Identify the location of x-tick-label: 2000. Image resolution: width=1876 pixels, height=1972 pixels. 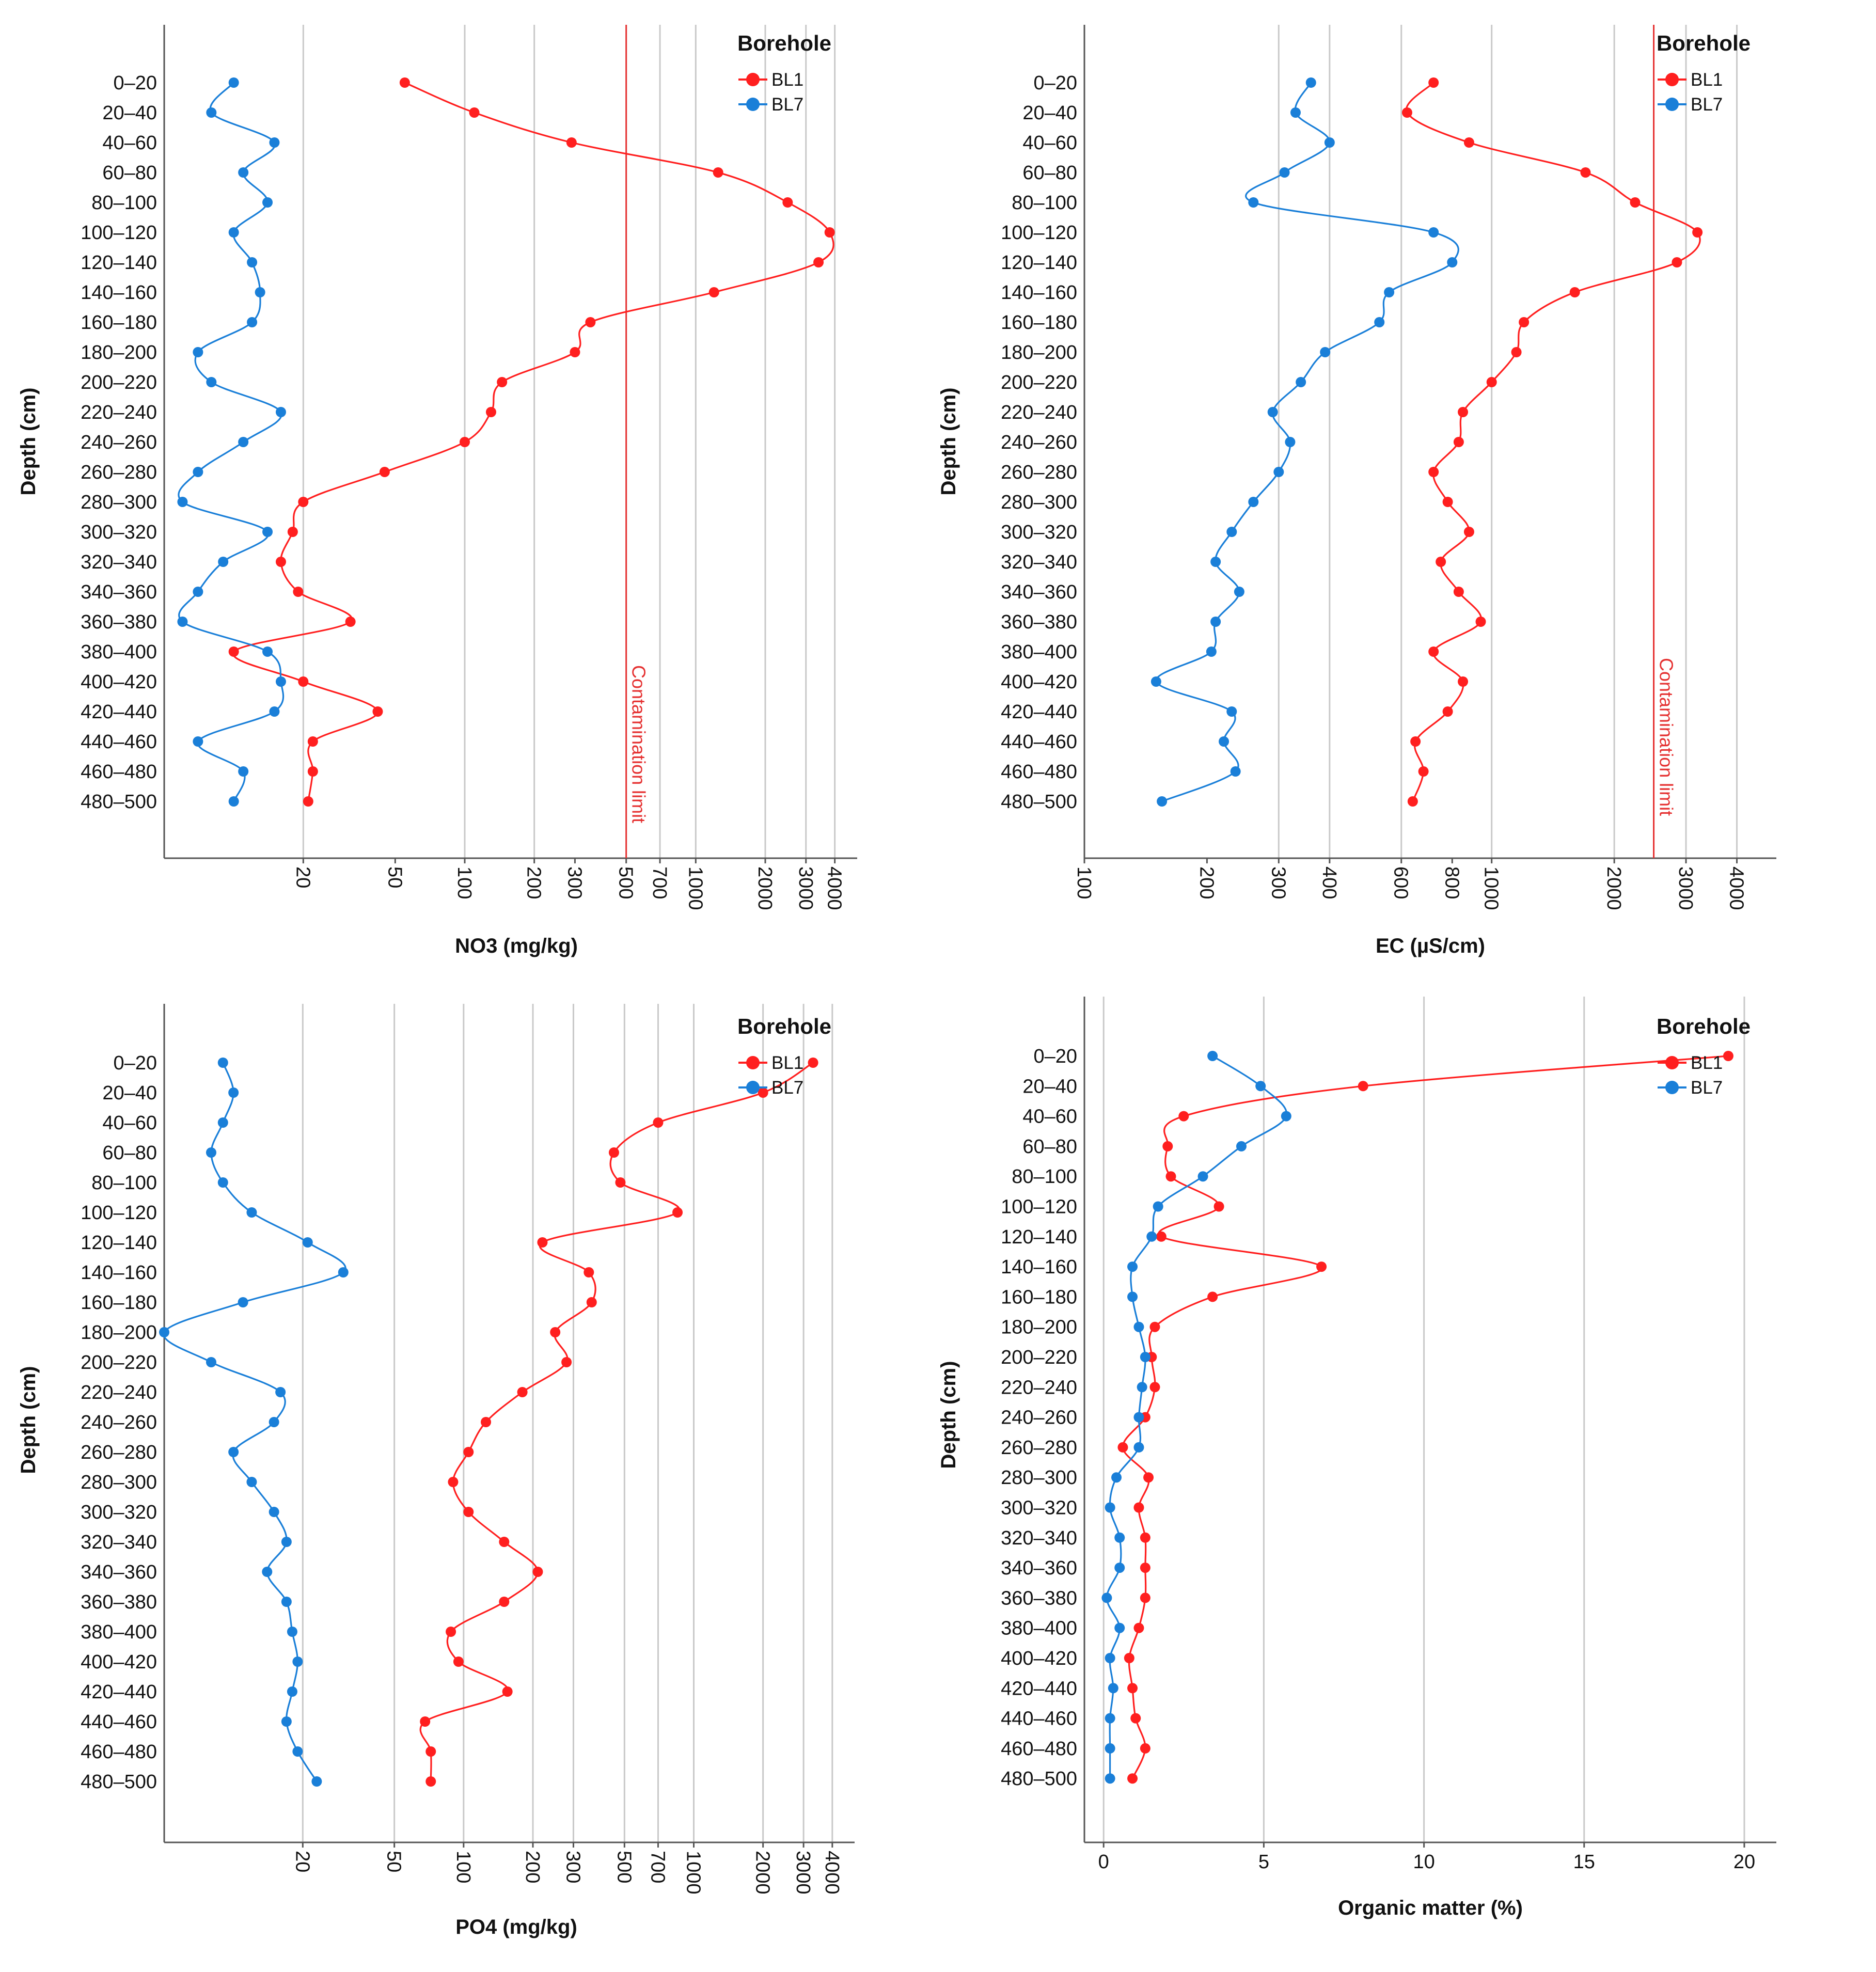
(763, 1873).